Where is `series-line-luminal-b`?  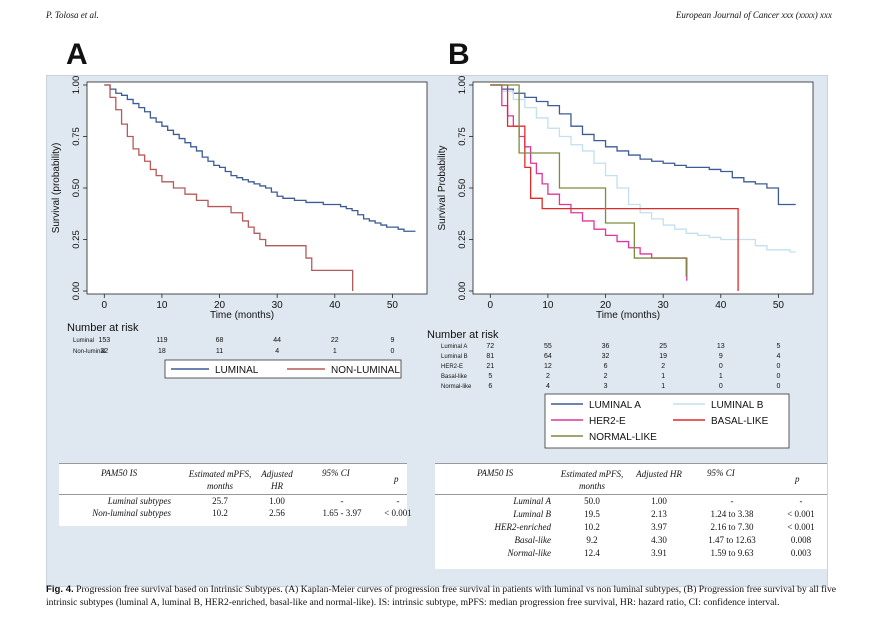
series-line-luminal-b is located at coordinates (643, 168).